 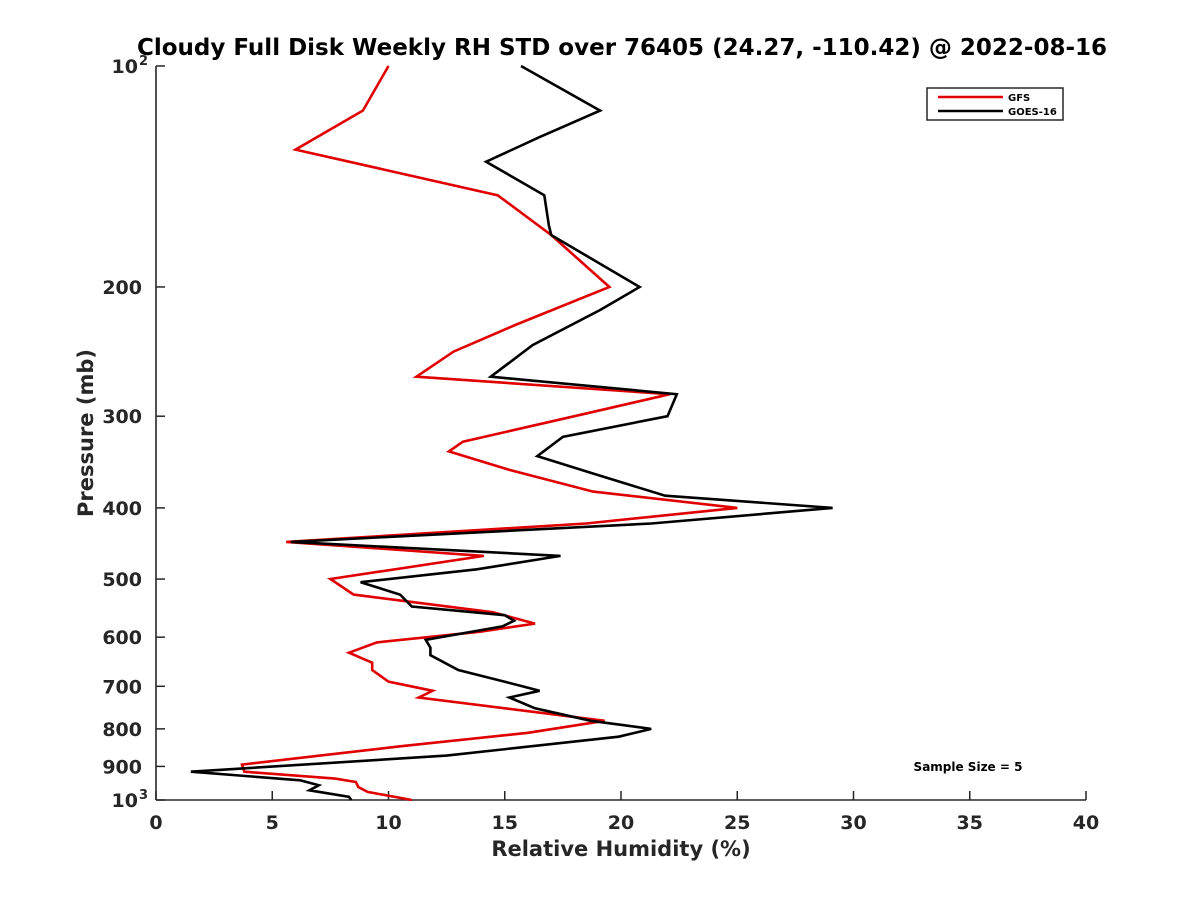 What do you see at coordinates (970, 823) in the screenshot?
I see `x-tick-label: 35` at bounding box center [970, 823].